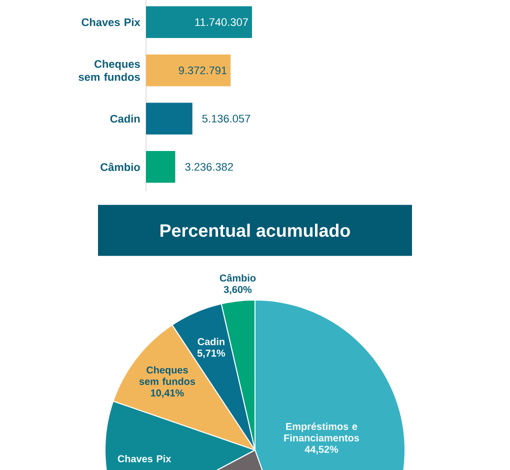 The image size is (510, 470). I want to click on data-label: 3,60%, so click(238, 290).